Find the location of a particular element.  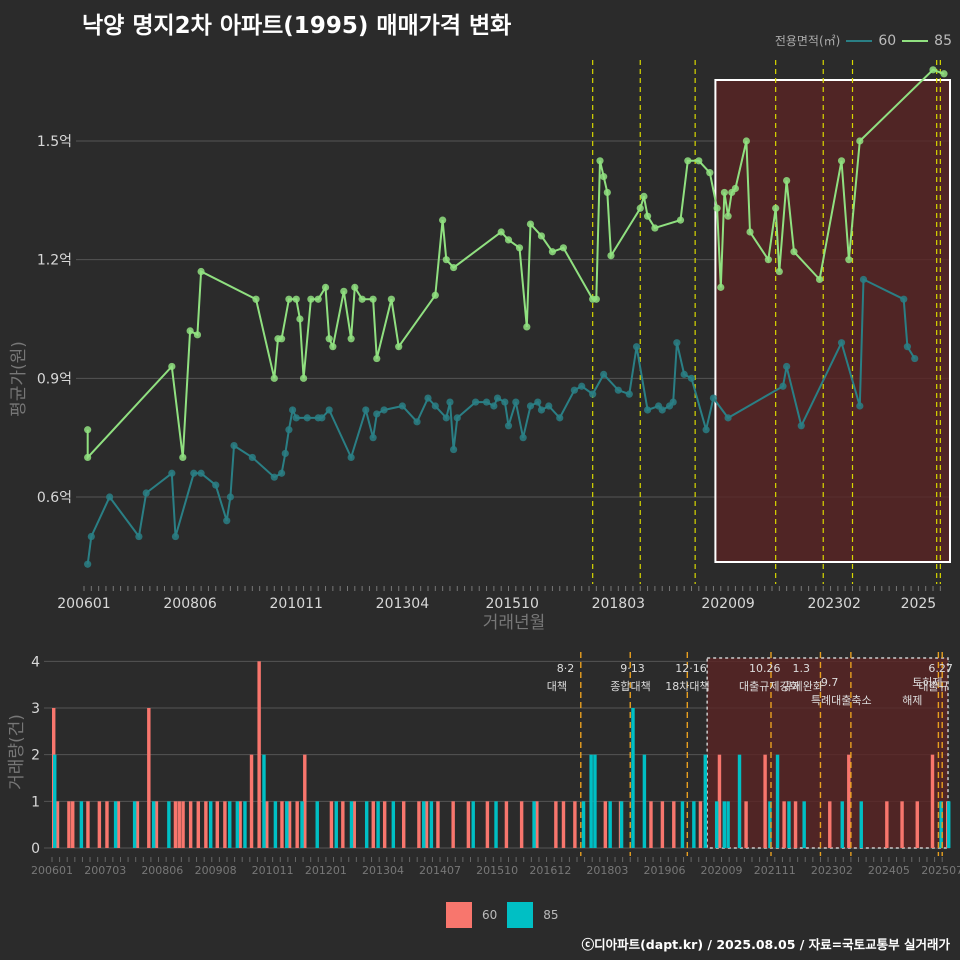

bar-x-tick-label-6: 201304 is located at coordinates (383, 870).